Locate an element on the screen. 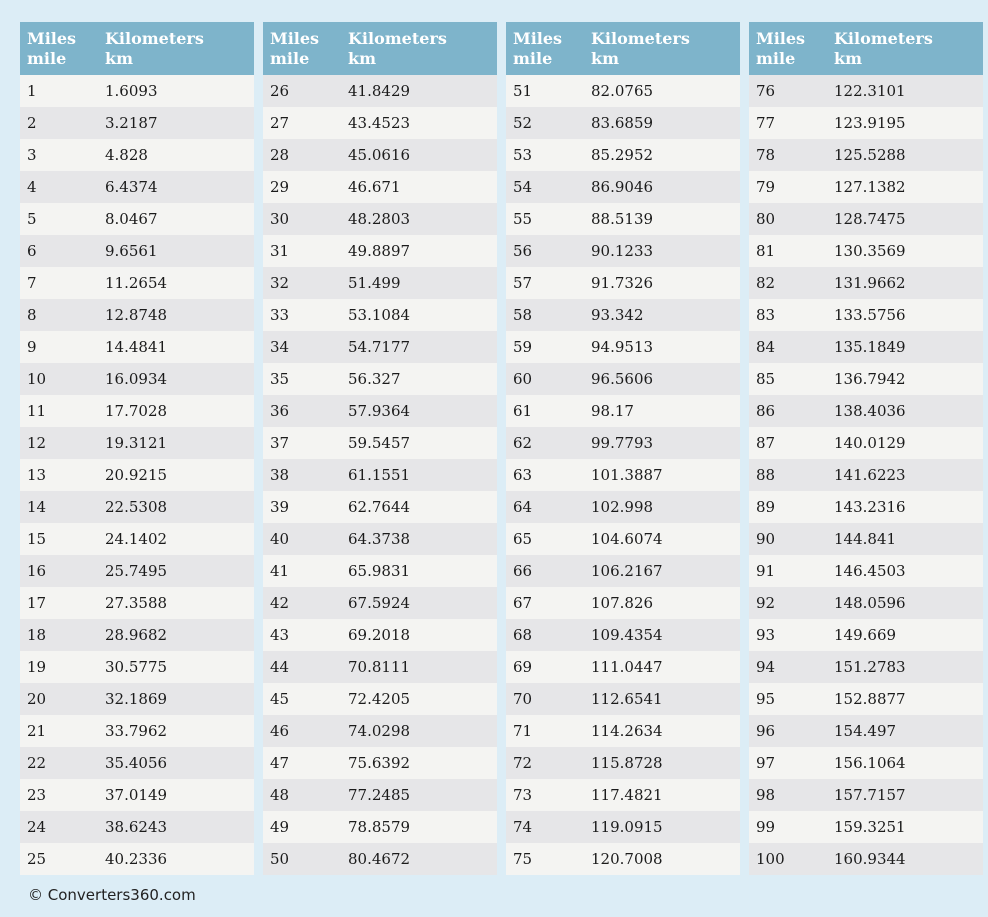  km-value: 122.3101 is located at coordinates (870, 91).